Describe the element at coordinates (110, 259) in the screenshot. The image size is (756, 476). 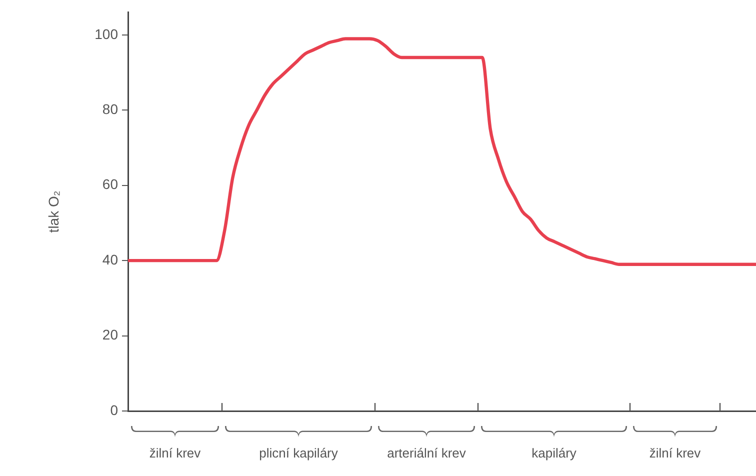
I see `y-tick-label: 40` at that location.